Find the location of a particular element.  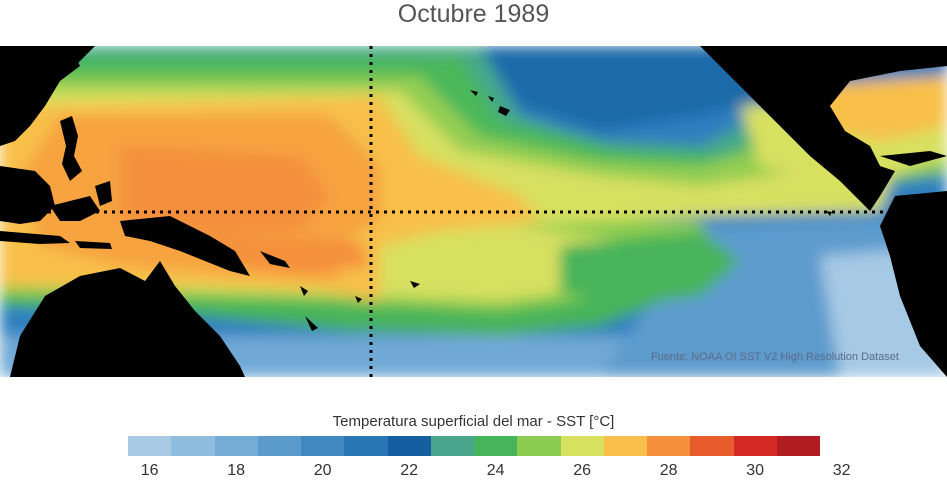

philippines is located at coordinates (71, 148).